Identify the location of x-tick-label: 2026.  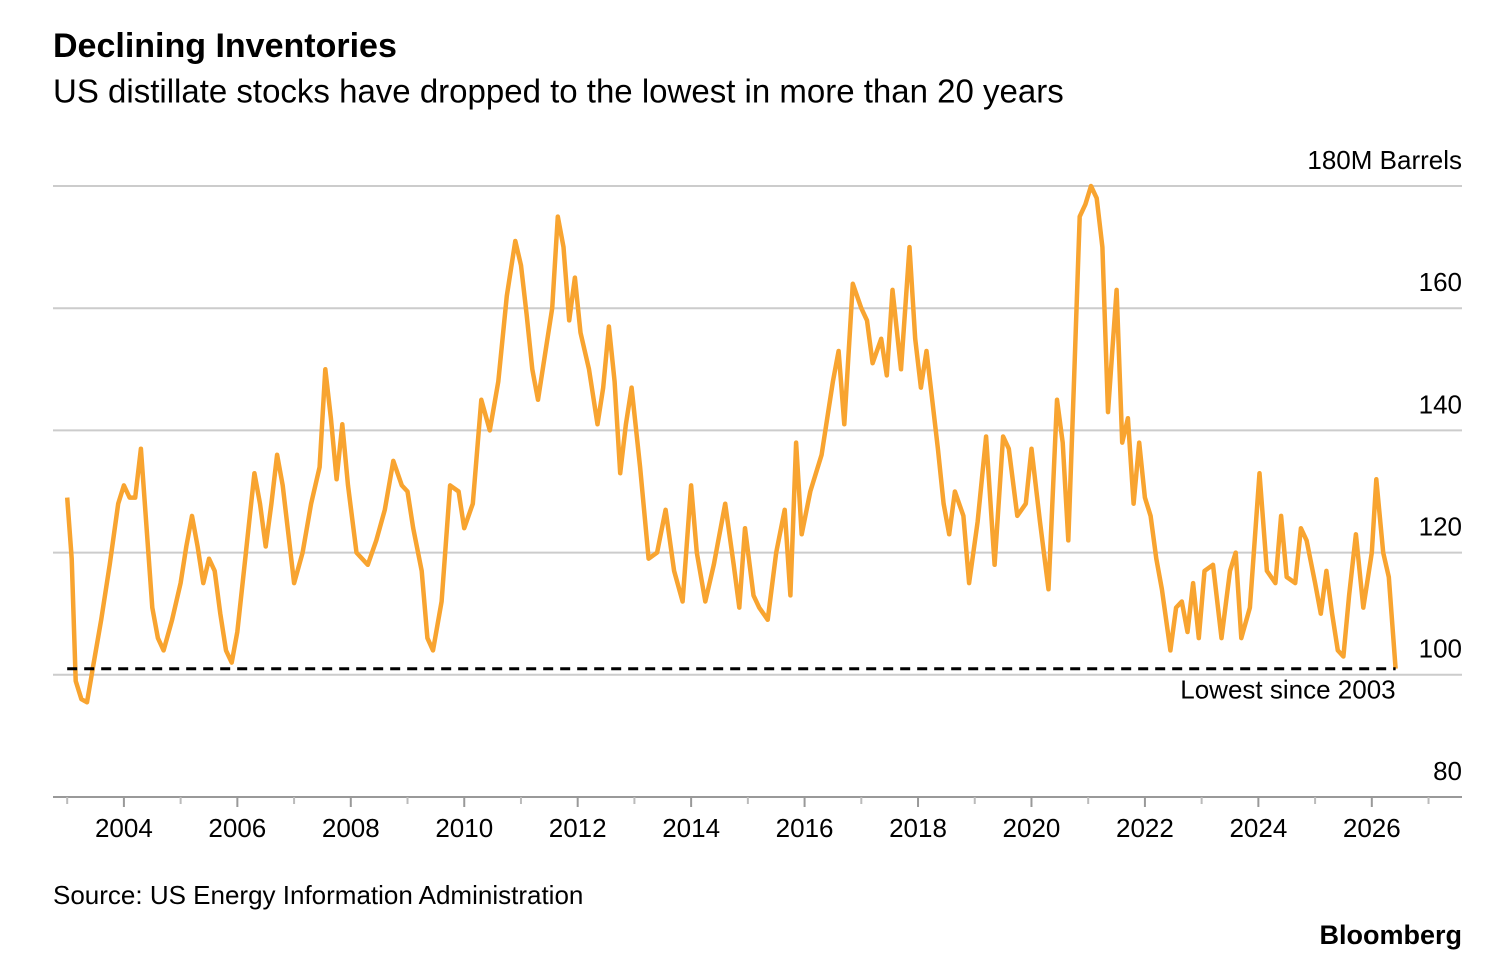
(1372, 828).